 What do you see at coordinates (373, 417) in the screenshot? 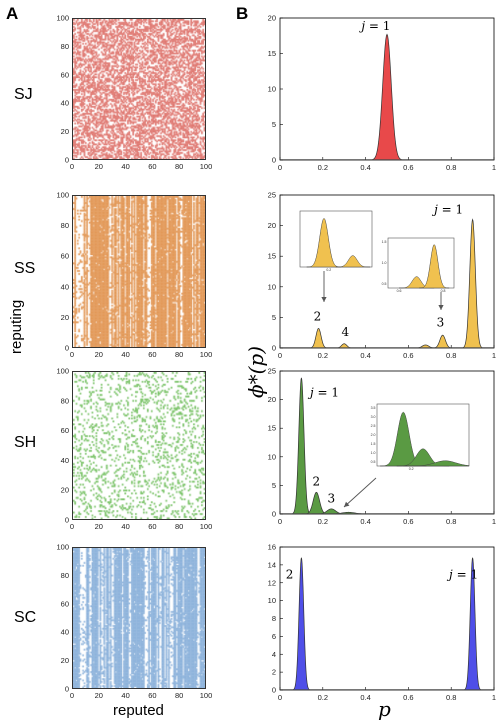
I see `inset-ytick-label: 3.0` at bounding box center [373, 417].